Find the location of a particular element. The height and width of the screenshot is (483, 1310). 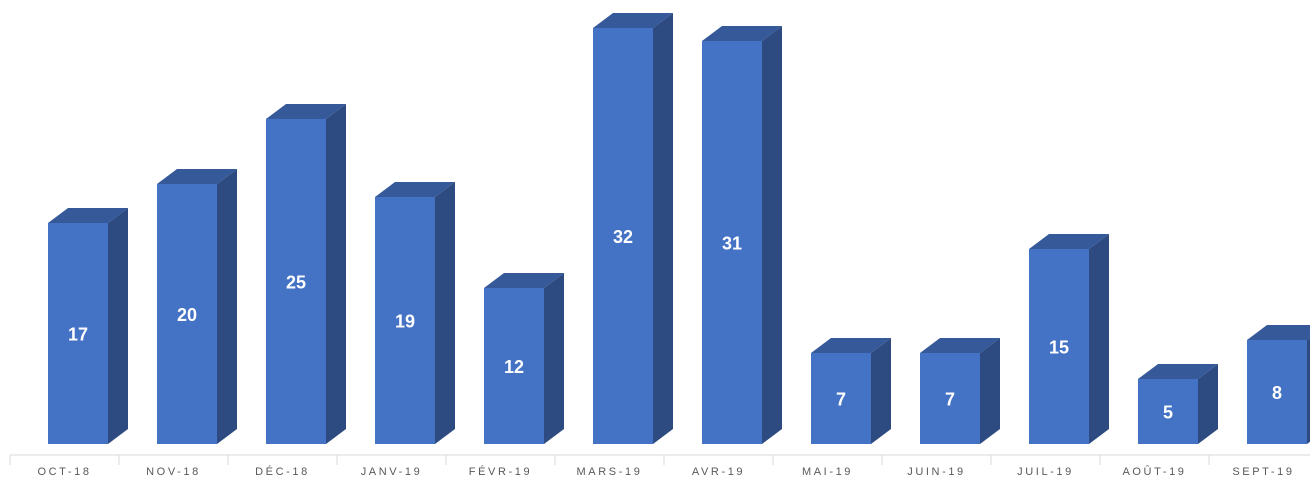

data-label: 31 is located at coordinates (732, 243).